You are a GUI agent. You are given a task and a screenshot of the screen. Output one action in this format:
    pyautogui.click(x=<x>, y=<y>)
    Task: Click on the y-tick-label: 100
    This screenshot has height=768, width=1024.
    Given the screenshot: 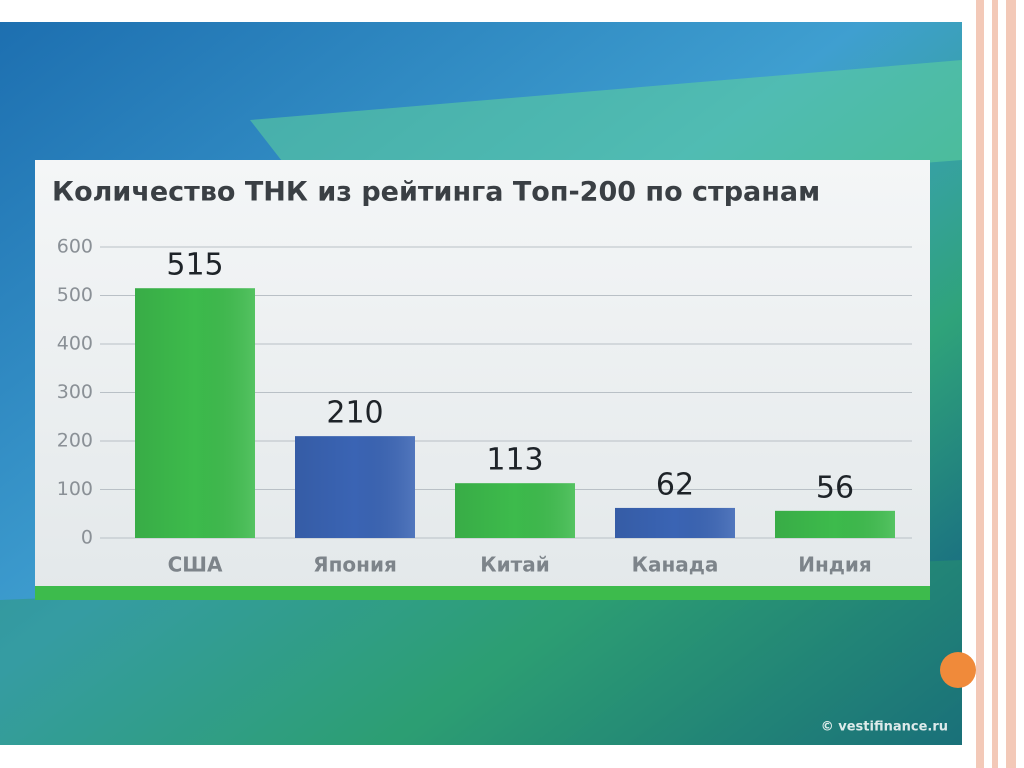 What is the action you would take?
    pyautogui.click(x=75, y=489)
    